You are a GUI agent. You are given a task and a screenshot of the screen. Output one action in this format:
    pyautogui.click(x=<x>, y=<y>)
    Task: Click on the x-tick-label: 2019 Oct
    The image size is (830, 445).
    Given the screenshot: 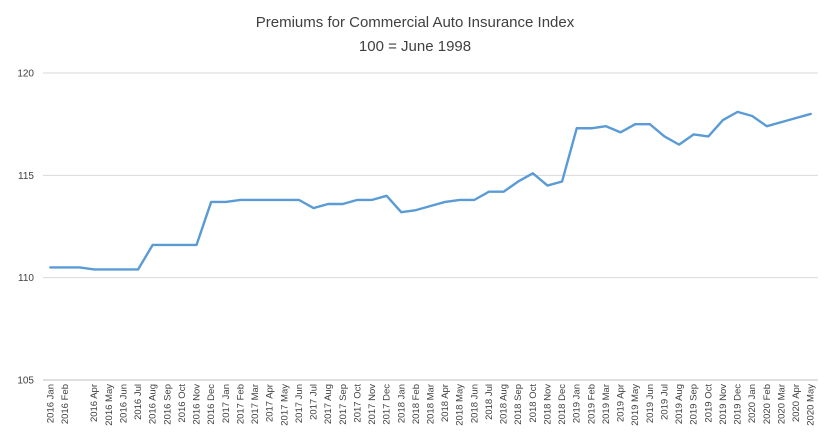 What is the action you would take?
    pyautogui.click(x=708, y=403)
    